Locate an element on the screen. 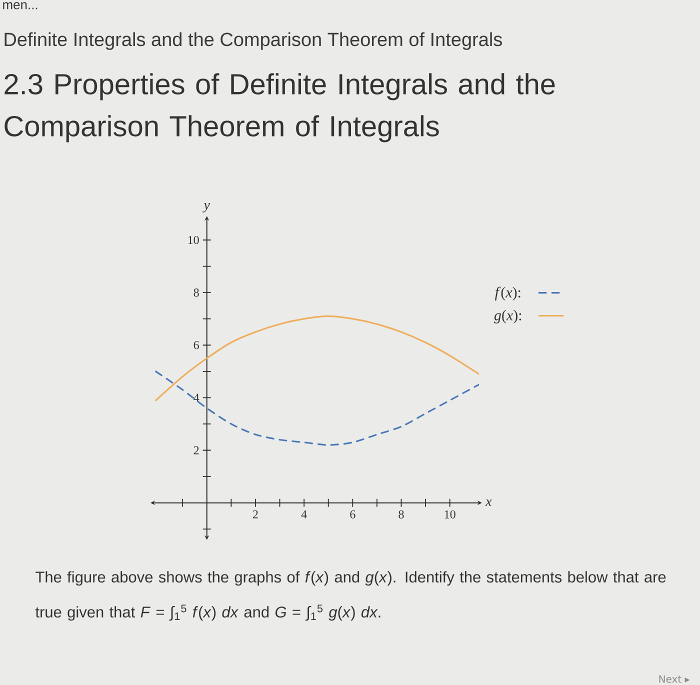 Image resolution: width=700 pixels, height=685 pixels. y-tick-label: 8 is located at coordinates (196, 292).